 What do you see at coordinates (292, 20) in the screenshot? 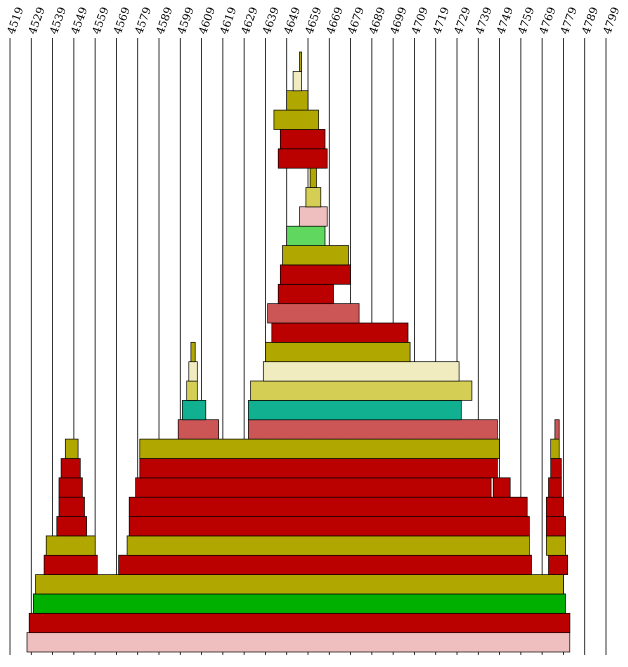
I see `x-tick-label: 4649` at bounding box center [292, 20].